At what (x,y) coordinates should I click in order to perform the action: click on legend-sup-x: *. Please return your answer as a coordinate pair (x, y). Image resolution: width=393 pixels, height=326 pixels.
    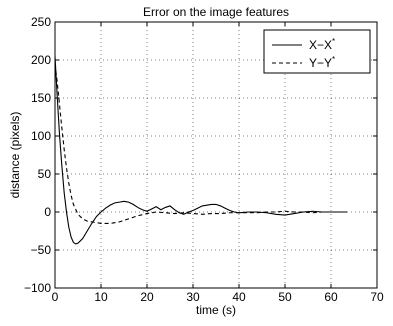
    Looking at the image, I should click on (333, 41).